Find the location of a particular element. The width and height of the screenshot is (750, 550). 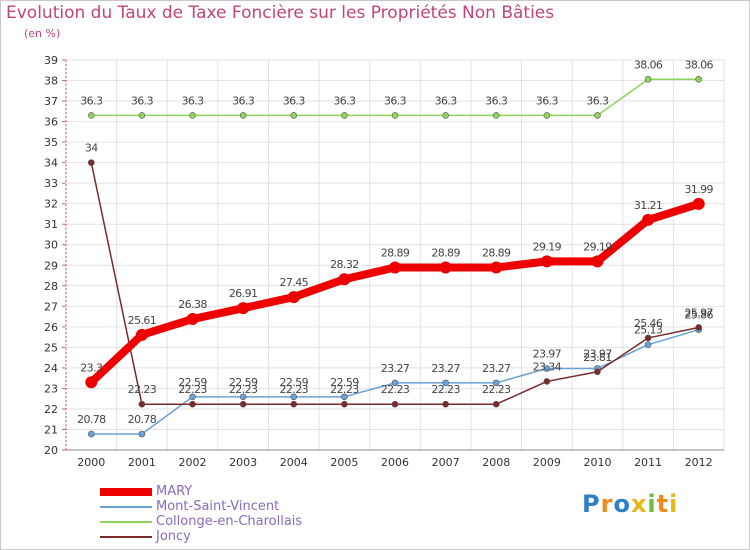

legend-label-joncy: Joncy is located at coordinates (173, 536).